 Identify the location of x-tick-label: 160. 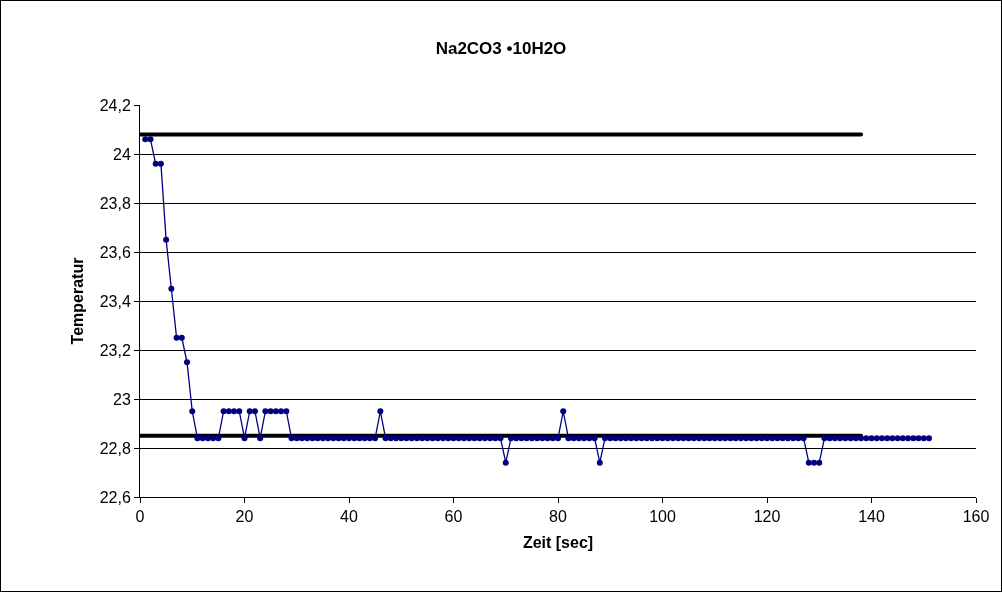
(976, 517).